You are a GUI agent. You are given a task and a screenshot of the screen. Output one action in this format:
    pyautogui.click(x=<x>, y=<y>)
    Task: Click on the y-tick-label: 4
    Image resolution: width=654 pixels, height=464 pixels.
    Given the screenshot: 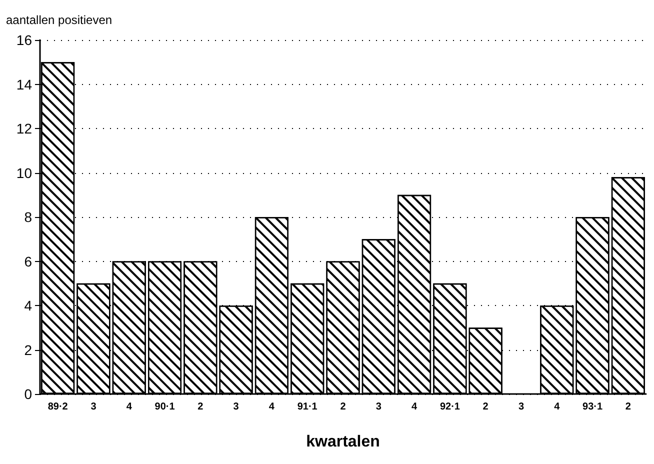 What is the action you would take?
    pyautogui.click(x=28, y=306)
    